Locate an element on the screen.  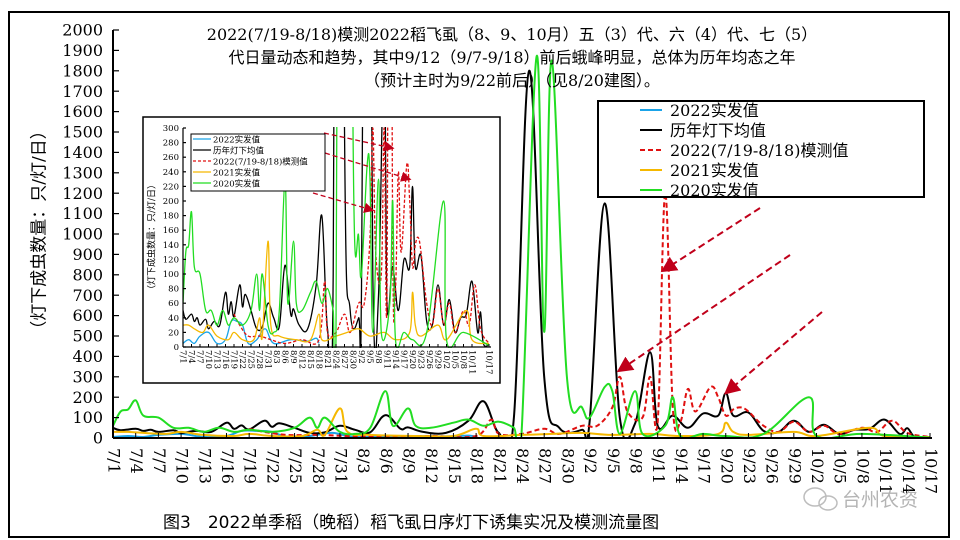
chart-title-line: （预计主时为9/22前后）（见8/20建图）。 is located at coordinates (512, 80).